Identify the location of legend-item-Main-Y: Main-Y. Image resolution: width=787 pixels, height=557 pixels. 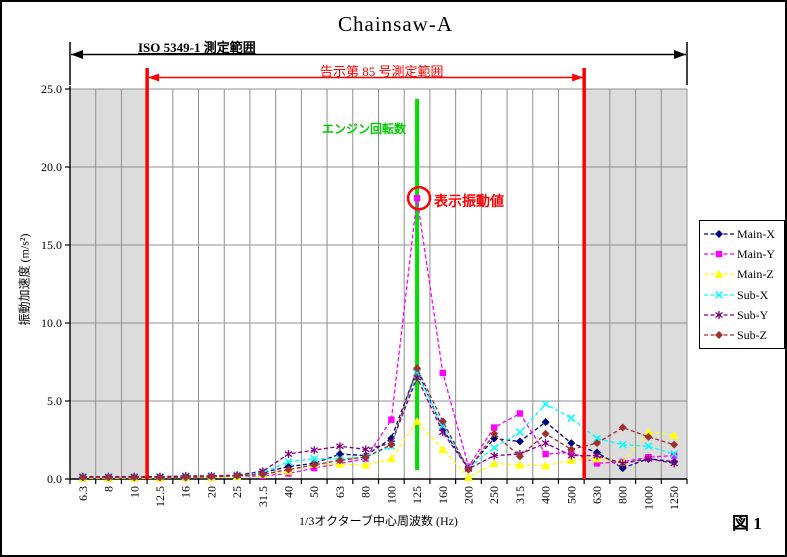
(743, 254).